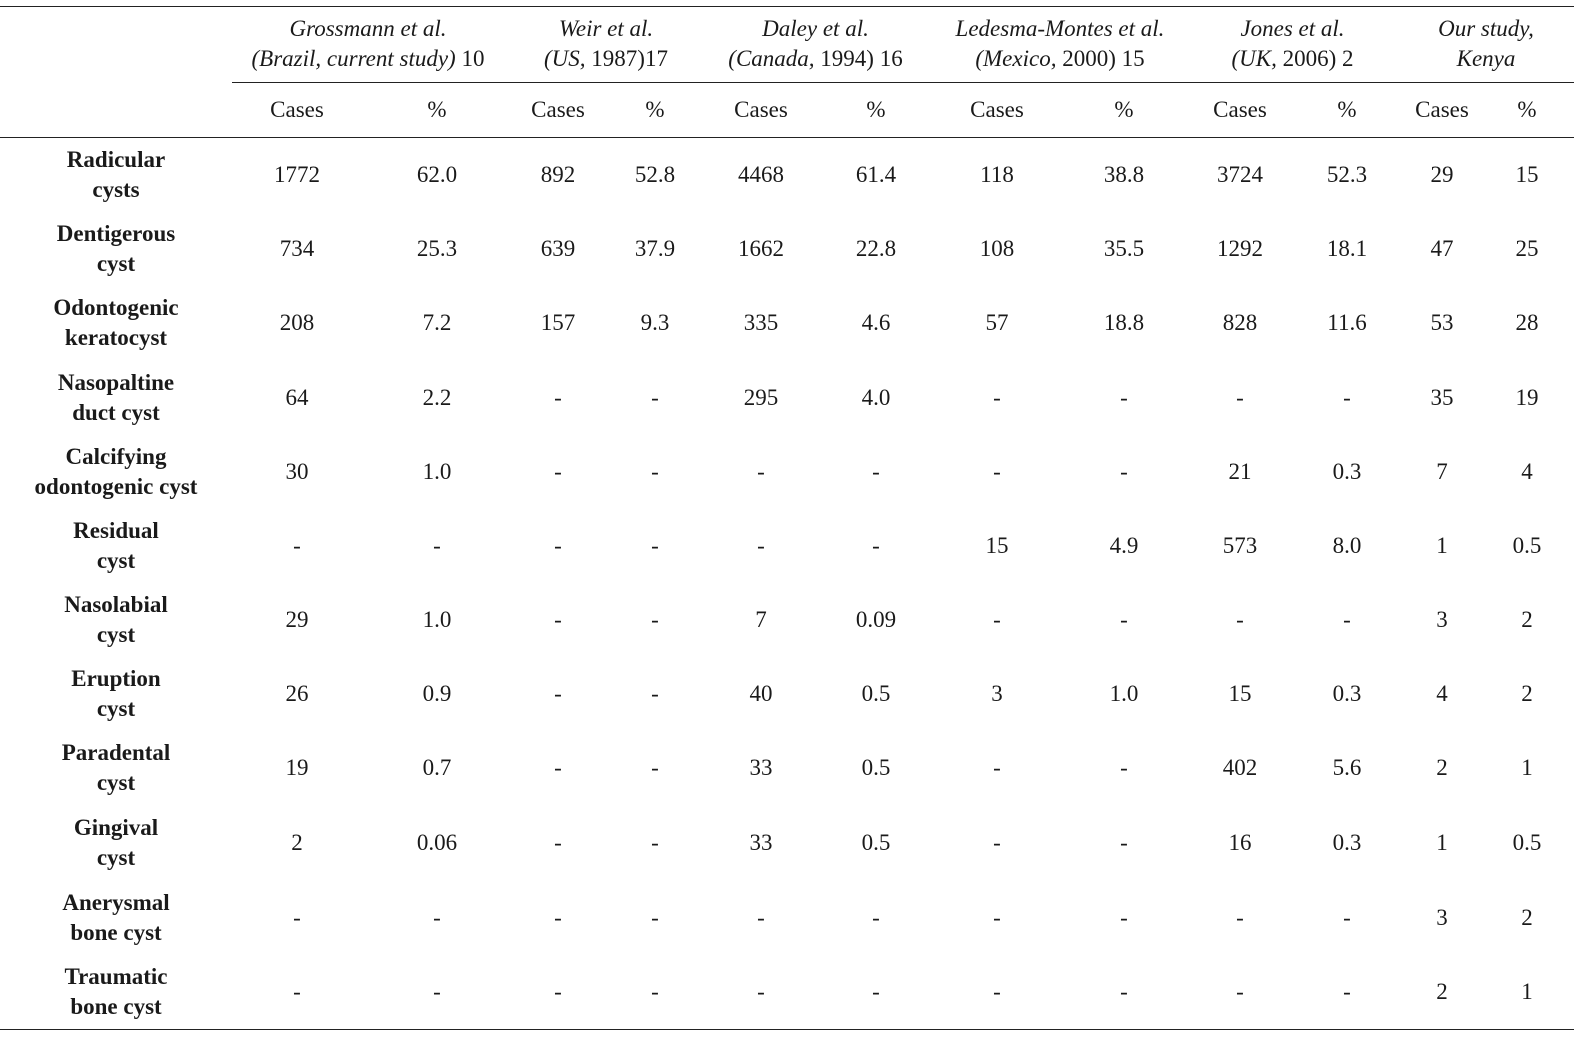 Image resolution: width=1574 pixels, height=1038 pixels. Describe the element at coordinates (1486, 28) in the screenshot. I see `study-author: Our study,` at that location.